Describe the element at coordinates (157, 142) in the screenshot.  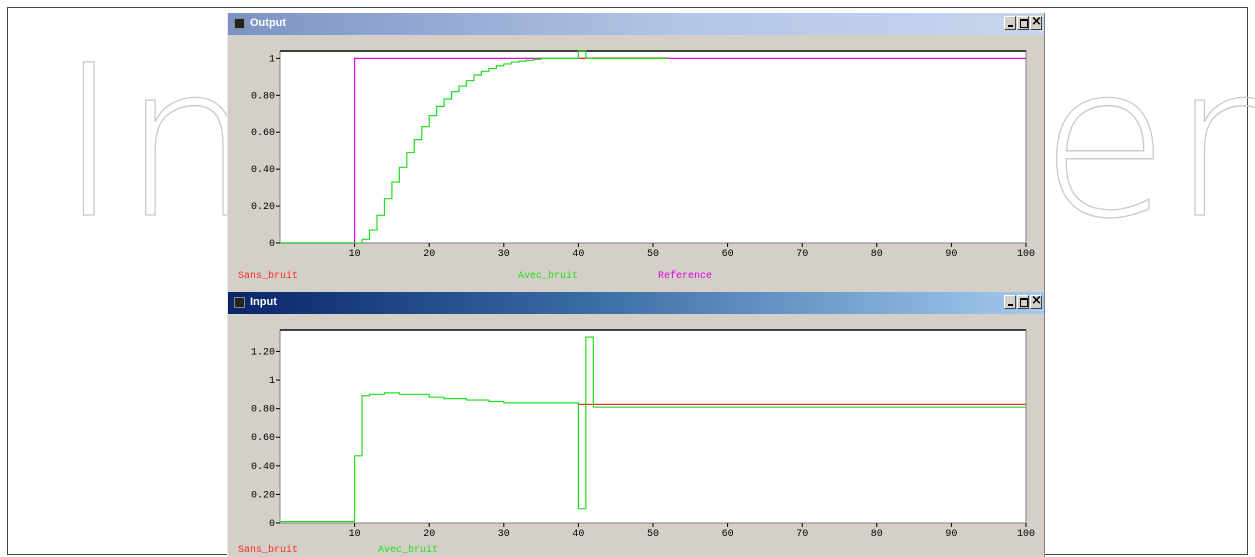
I see `watermark-left: In` at that location.